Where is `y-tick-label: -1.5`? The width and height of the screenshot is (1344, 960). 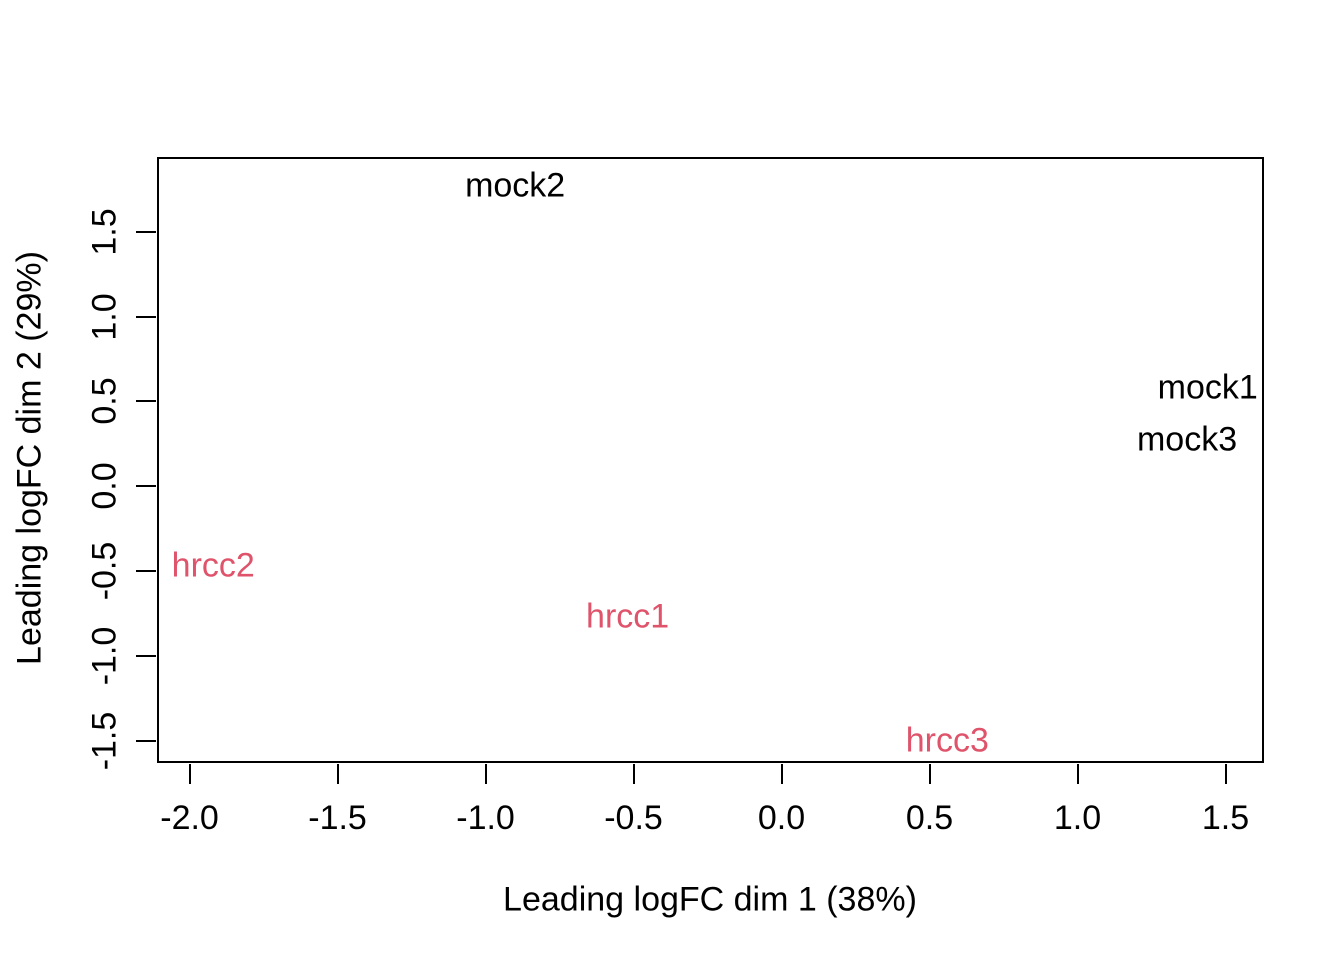 y-tick-label: -1.5 is located at coordinates (104, 741).